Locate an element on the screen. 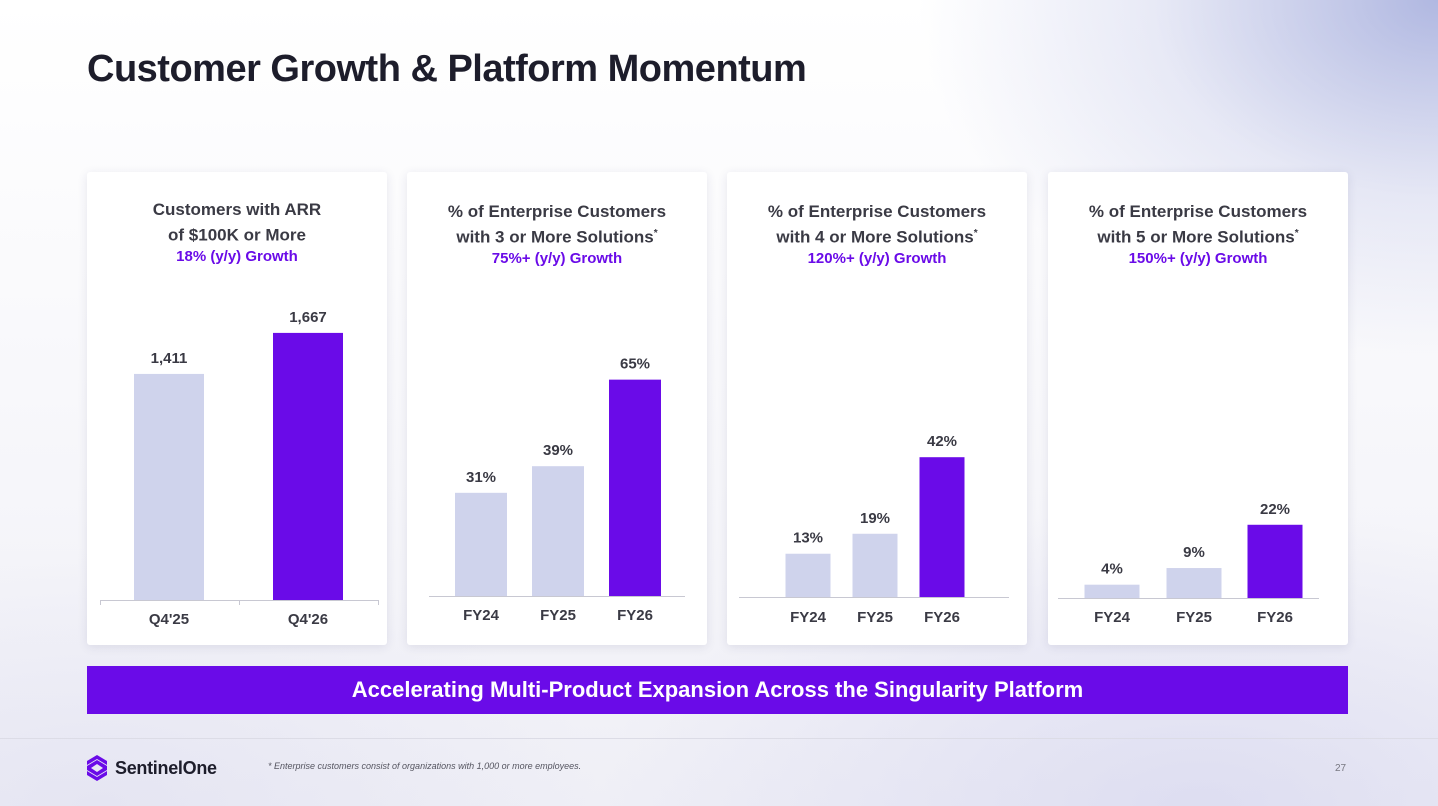  bar-chart-3-solutions: 31% FY24 39% FY25 65% FY26 is located at coordinates (557, 490).